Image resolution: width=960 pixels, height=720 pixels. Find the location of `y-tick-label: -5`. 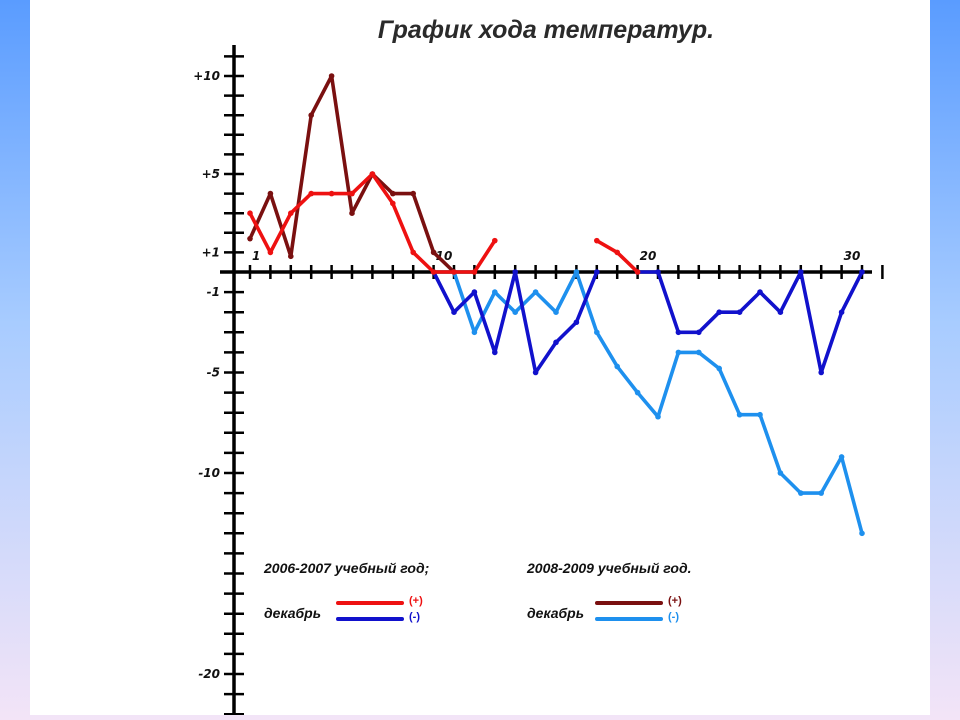

y-tick-label: -5 is located at coordinates (213, 373).